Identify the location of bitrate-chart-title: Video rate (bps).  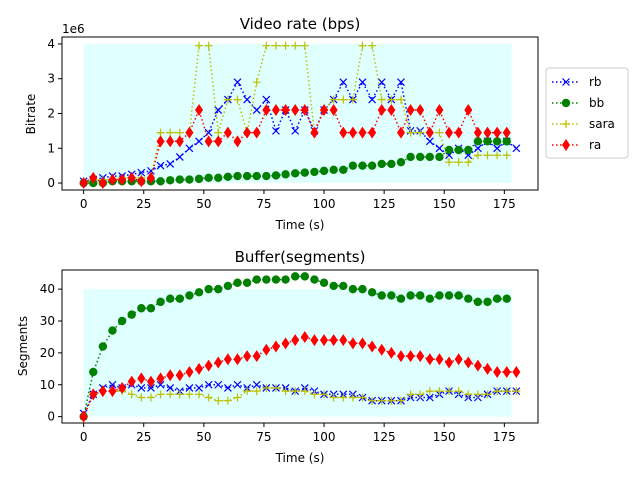
(300, 24).